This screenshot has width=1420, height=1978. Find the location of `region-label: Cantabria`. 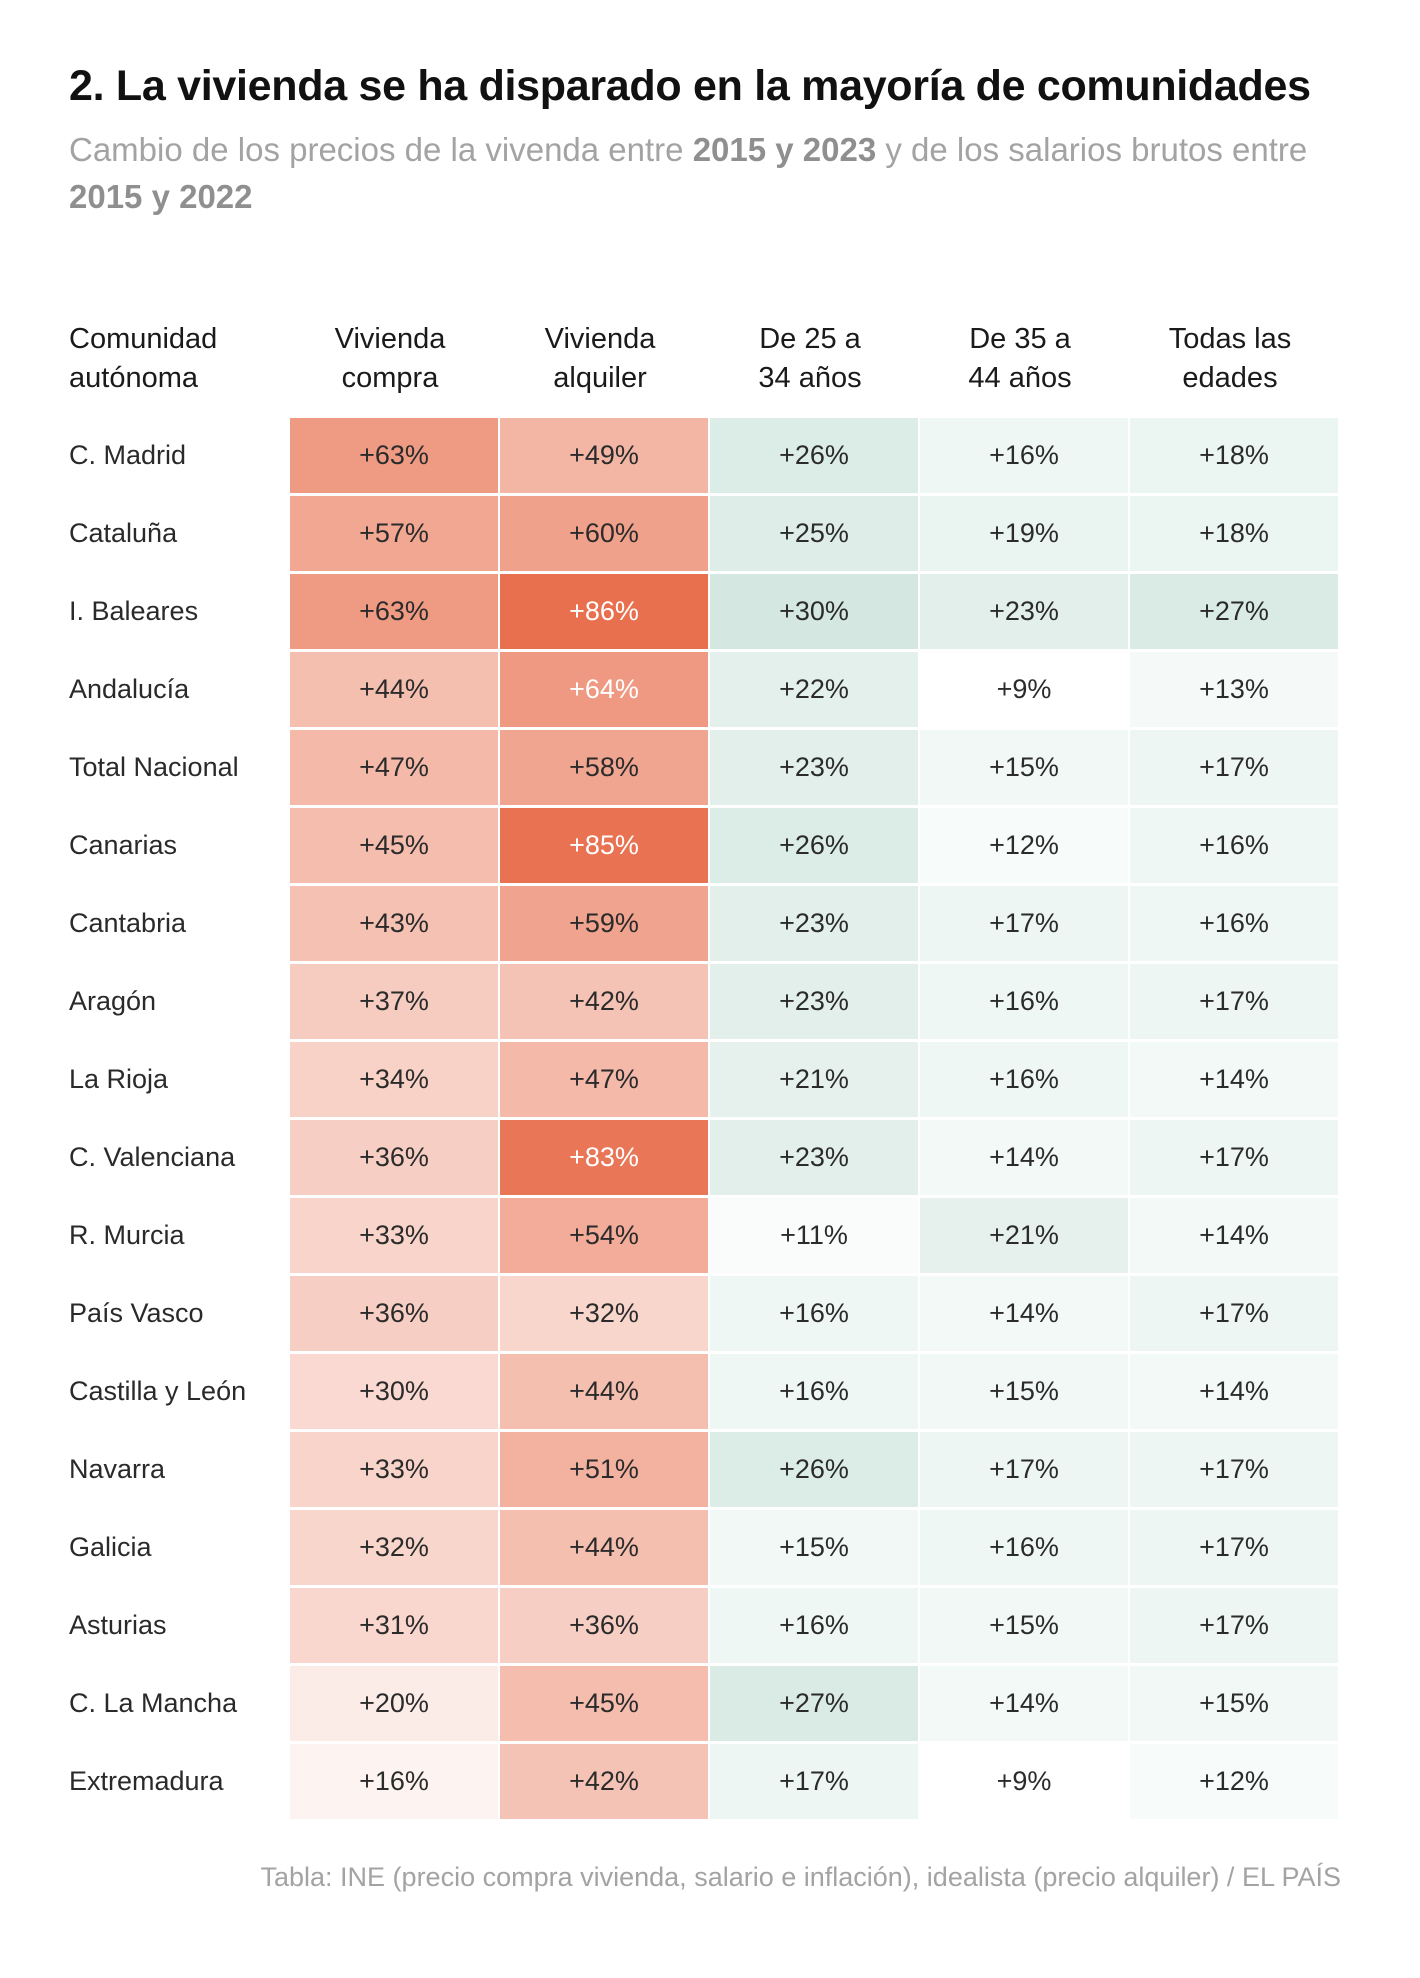

region-label: Cantabria is located at coordinates (128, 923).